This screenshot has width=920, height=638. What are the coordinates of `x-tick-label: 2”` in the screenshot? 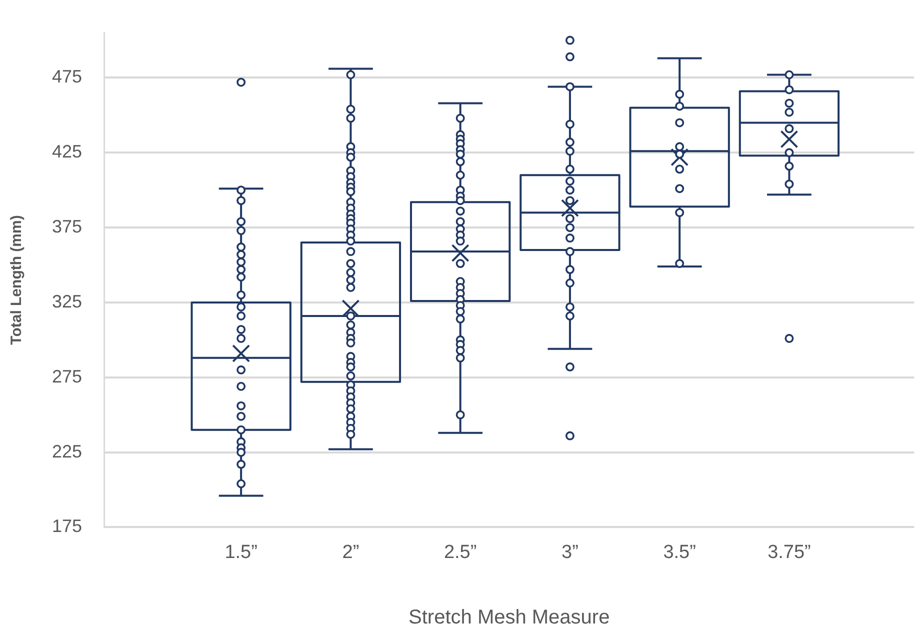 It's located at (351, 552).